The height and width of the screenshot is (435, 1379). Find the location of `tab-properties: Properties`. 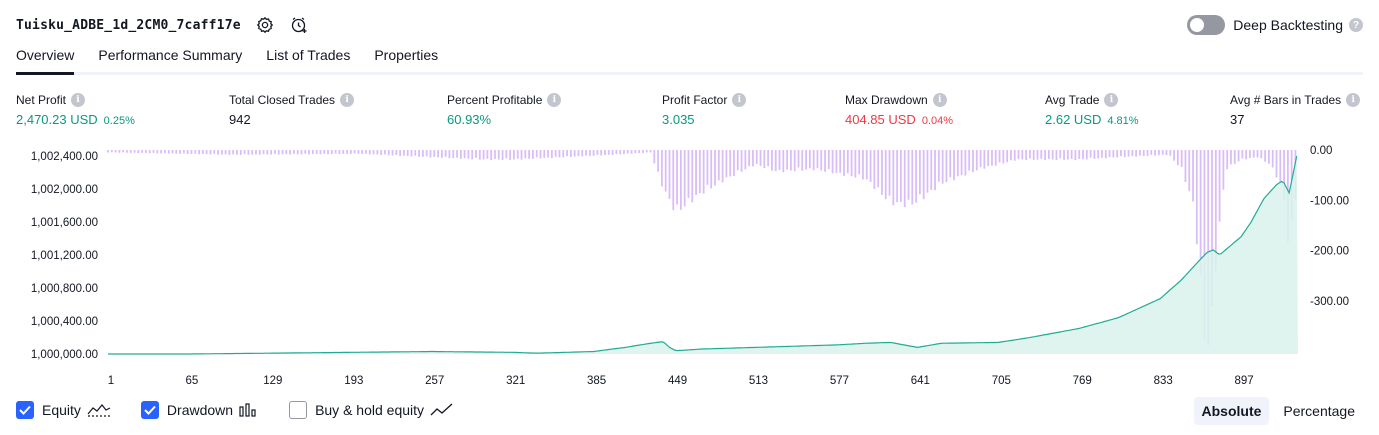

tab-properties: Properties is located at coordinates (406, 55).